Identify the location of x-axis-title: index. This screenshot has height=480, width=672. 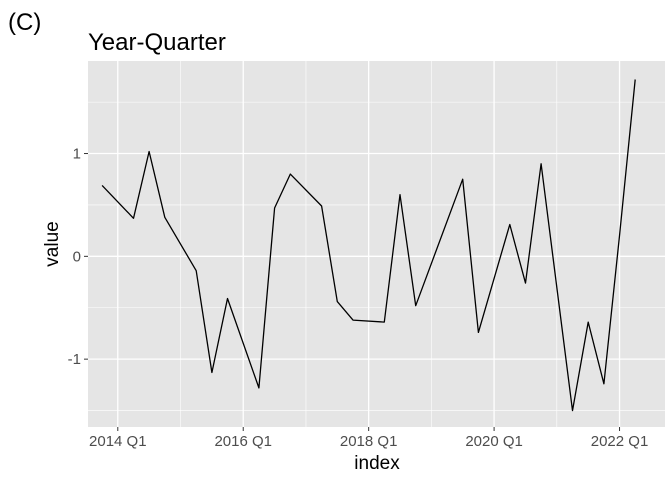
(377, 463).